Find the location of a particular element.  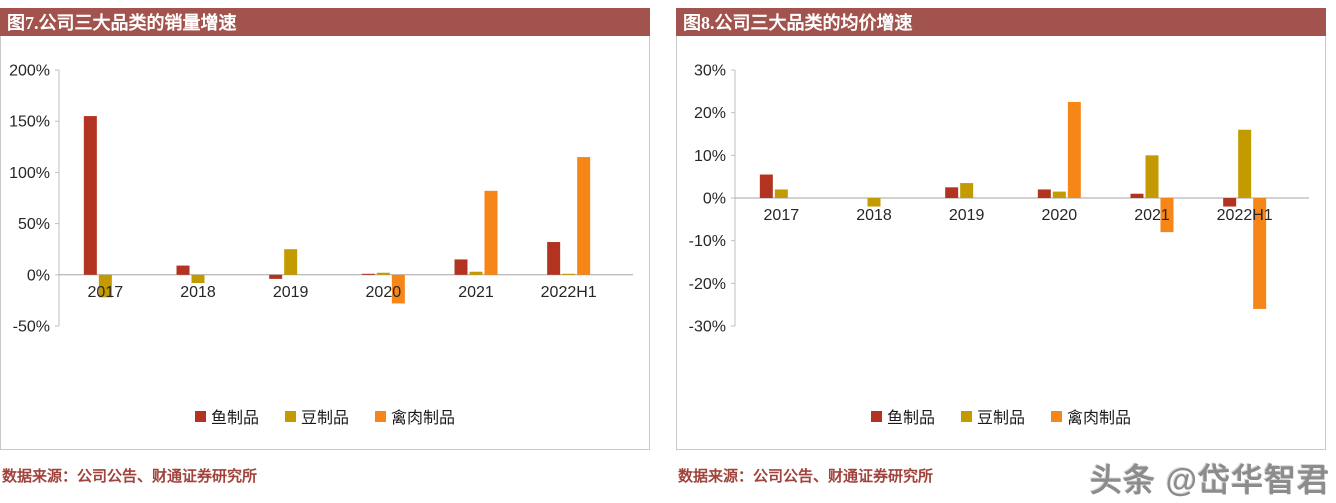

y-tick-label: 150% is located at coordinates (29, 122).